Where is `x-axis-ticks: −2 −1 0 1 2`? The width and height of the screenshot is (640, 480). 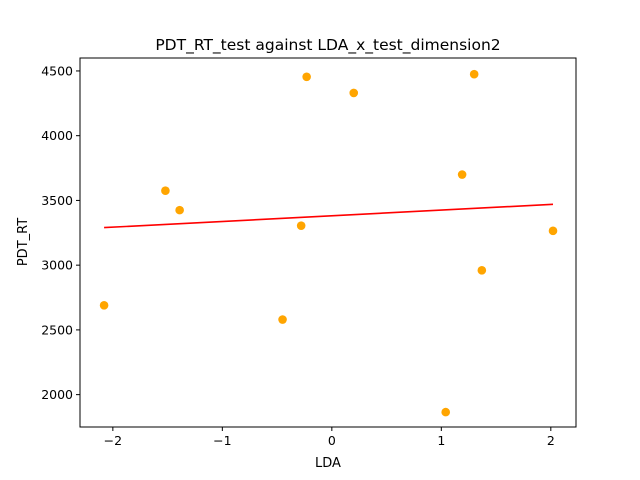 x-axis-ticks: −2 −1 0 1 2 is located at coordinates (329, 437).